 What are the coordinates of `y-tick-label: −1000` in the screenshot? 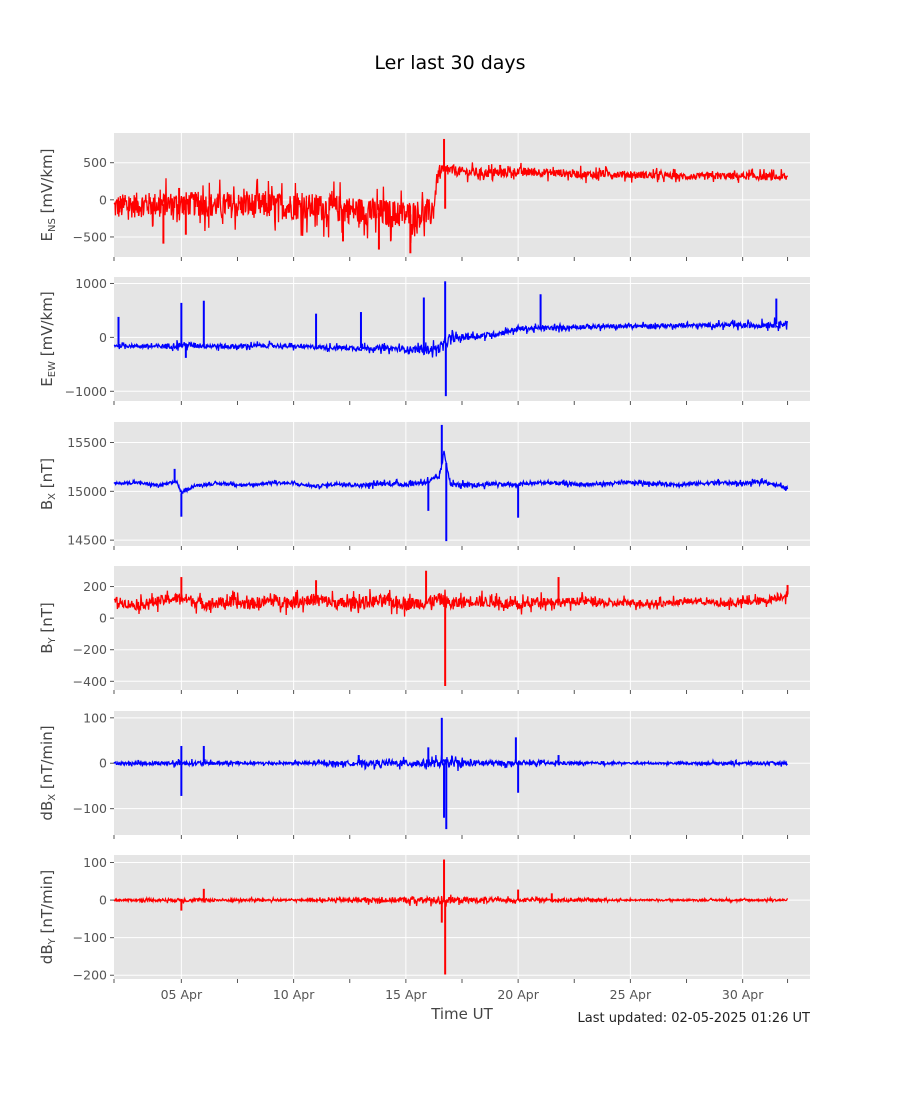 It's located at (86, 391).